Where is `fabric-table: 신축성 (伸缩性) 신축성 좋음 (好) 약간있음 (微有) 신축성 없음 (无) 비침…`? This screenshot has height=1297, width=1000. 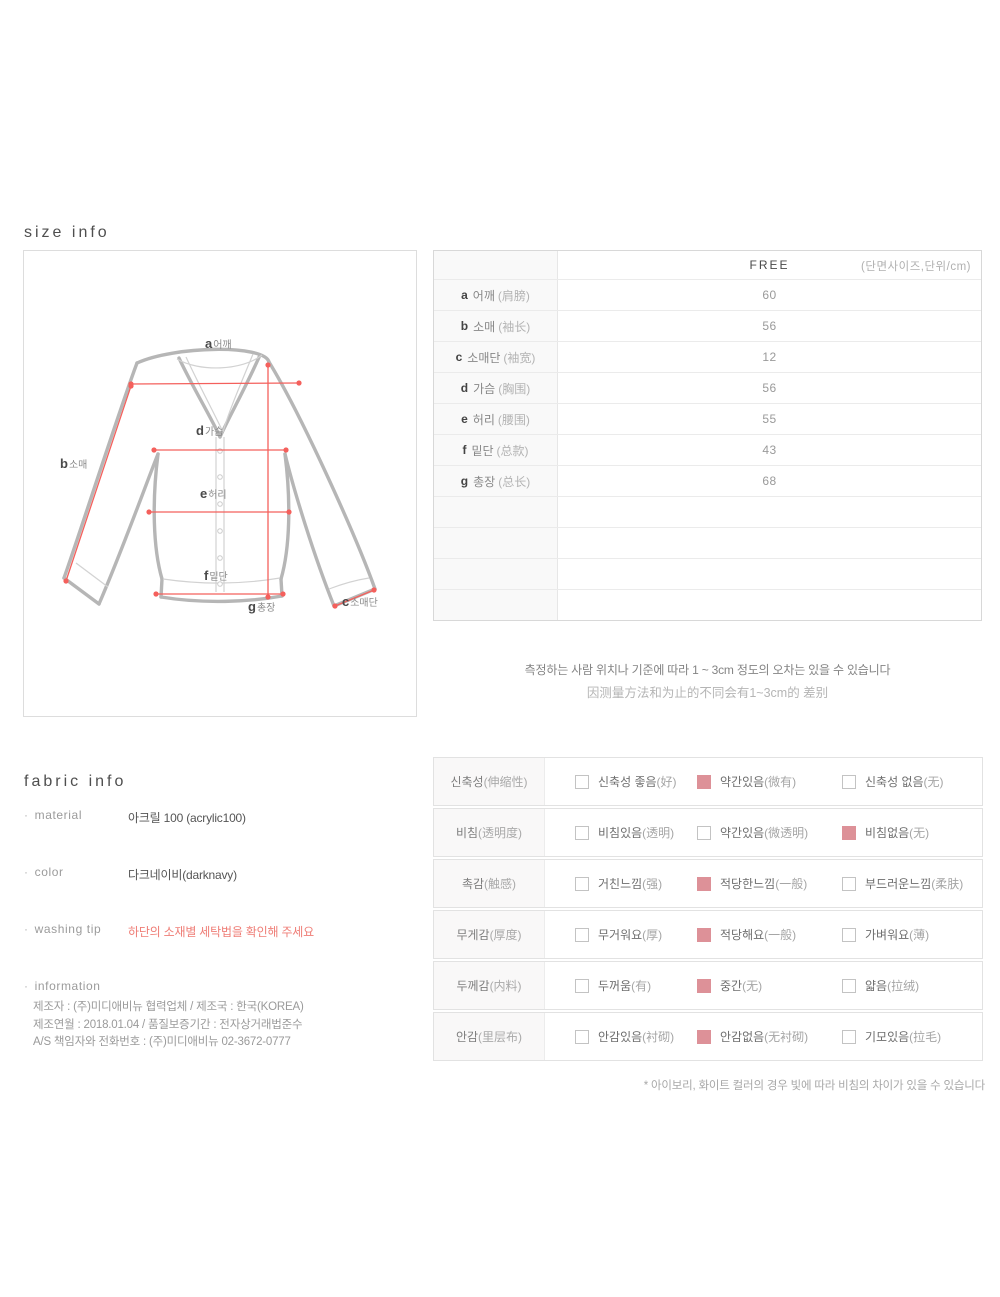 fabric-table: 신축성 (伸缩性) 신축성 좋음 (好) 약간있음 (微有) 신축성 없음 (无) 비침… is located at coordinates (708, 910).